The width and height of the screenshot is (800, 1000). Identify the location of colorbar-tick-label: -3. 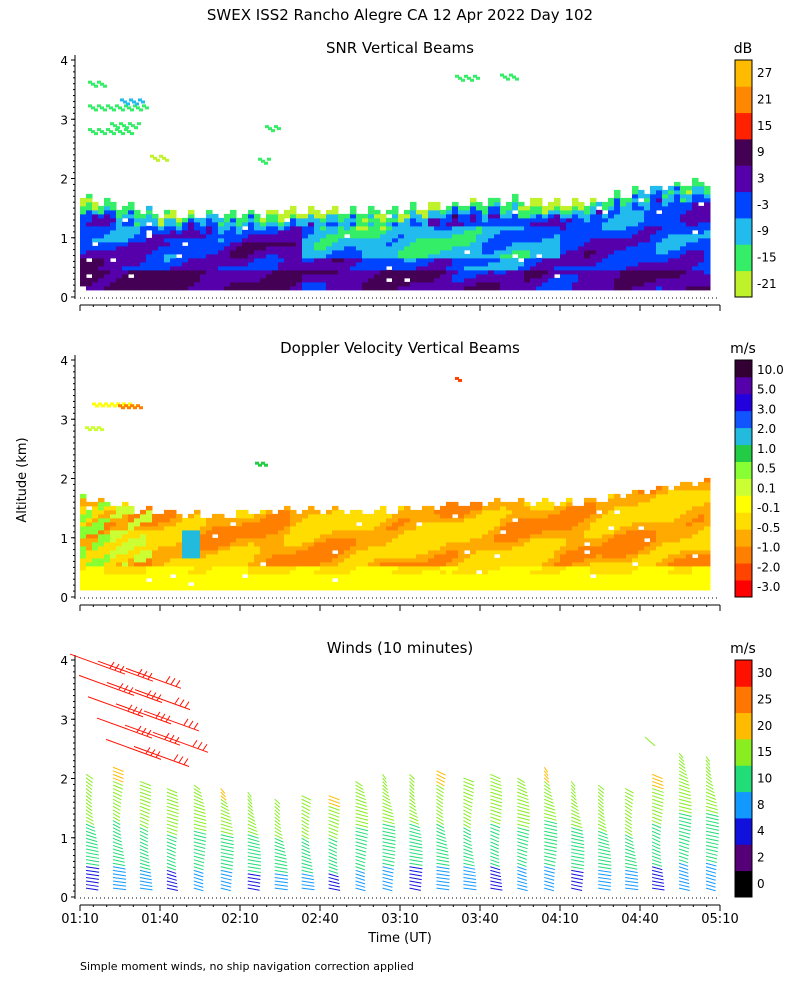
(763, 205).